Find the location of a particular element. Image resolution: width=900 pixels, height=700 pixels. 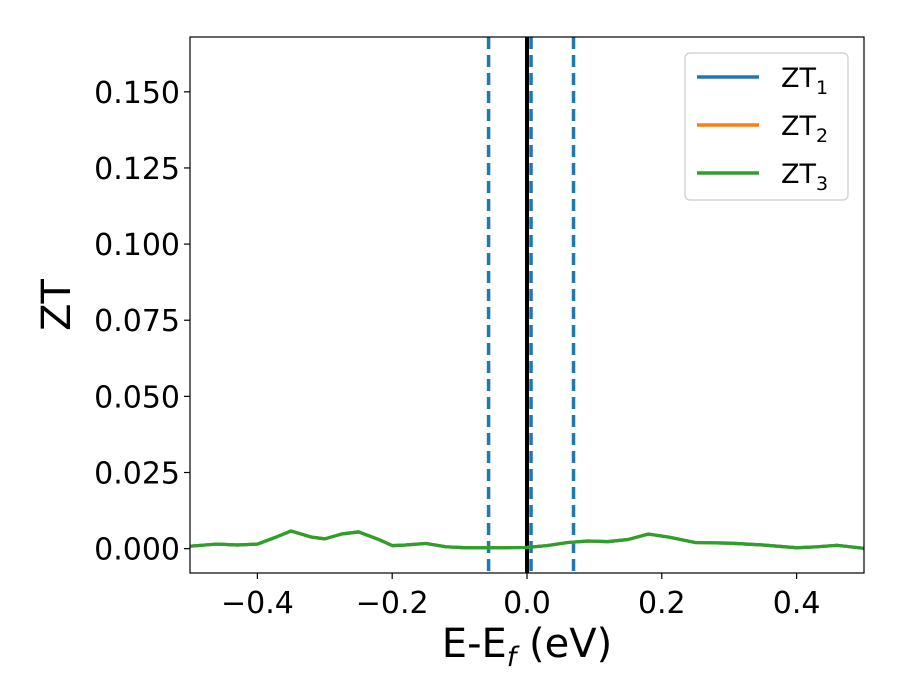

x-tick-label: 0.2 is located at coordinates (662, 603).